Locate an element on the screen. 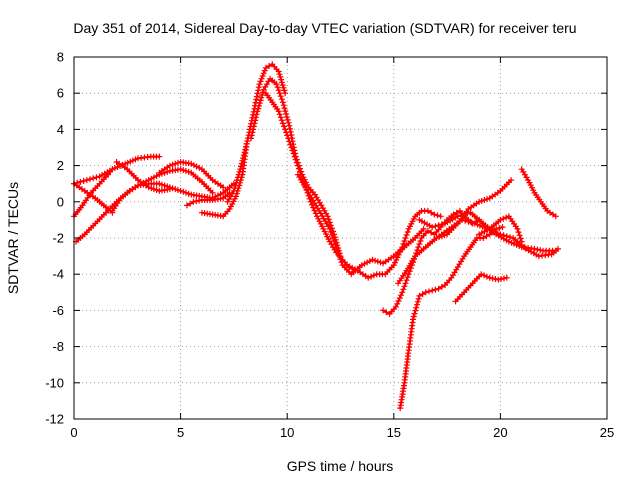  y-tick-label: 8 is located at coordinates (60, 57).